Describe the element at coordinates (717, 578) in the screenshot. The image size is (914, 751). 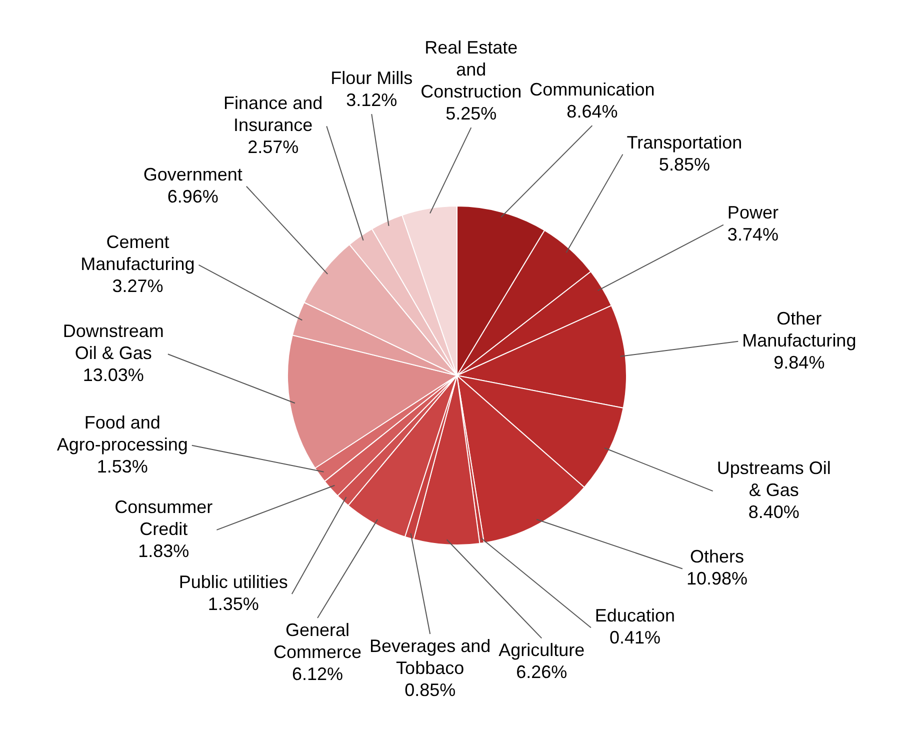
I see `data-label: 10.98%` at that location.